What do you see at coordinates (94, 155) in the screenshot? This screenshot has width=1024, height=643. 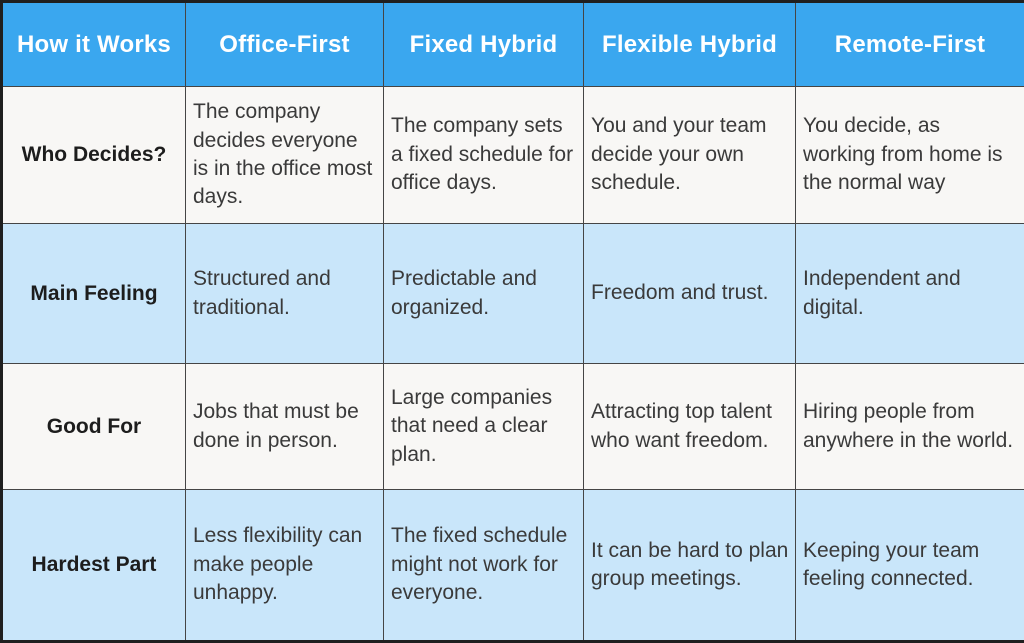 I see `row-label-who-decides: Who Decides?` at bounding box center [94, 155].